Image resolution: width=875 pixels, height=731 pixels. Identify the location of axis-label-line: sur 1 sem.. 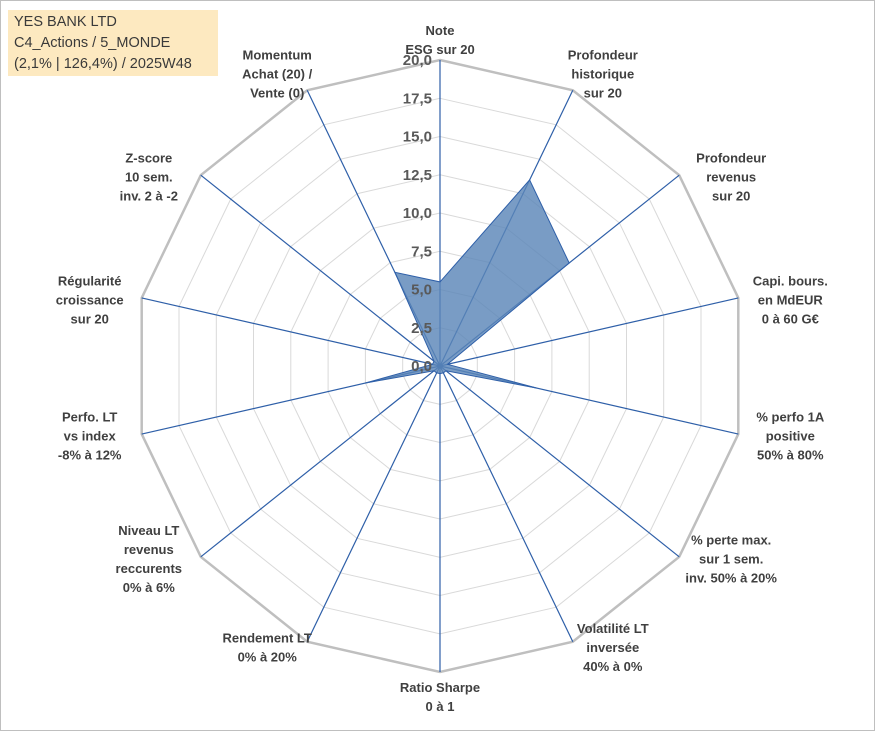
(731, 558).